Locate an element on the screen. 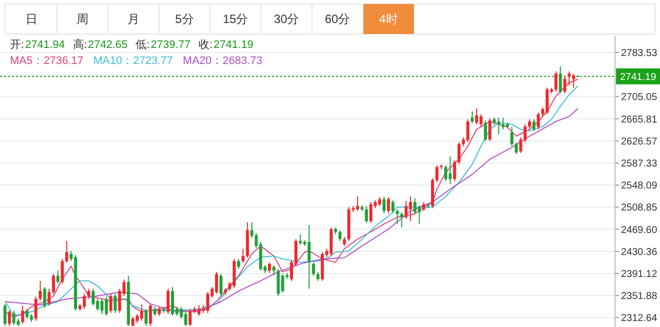 This screenshot has height=327, width=660. text: 月 is located at coordinates (134, 19).